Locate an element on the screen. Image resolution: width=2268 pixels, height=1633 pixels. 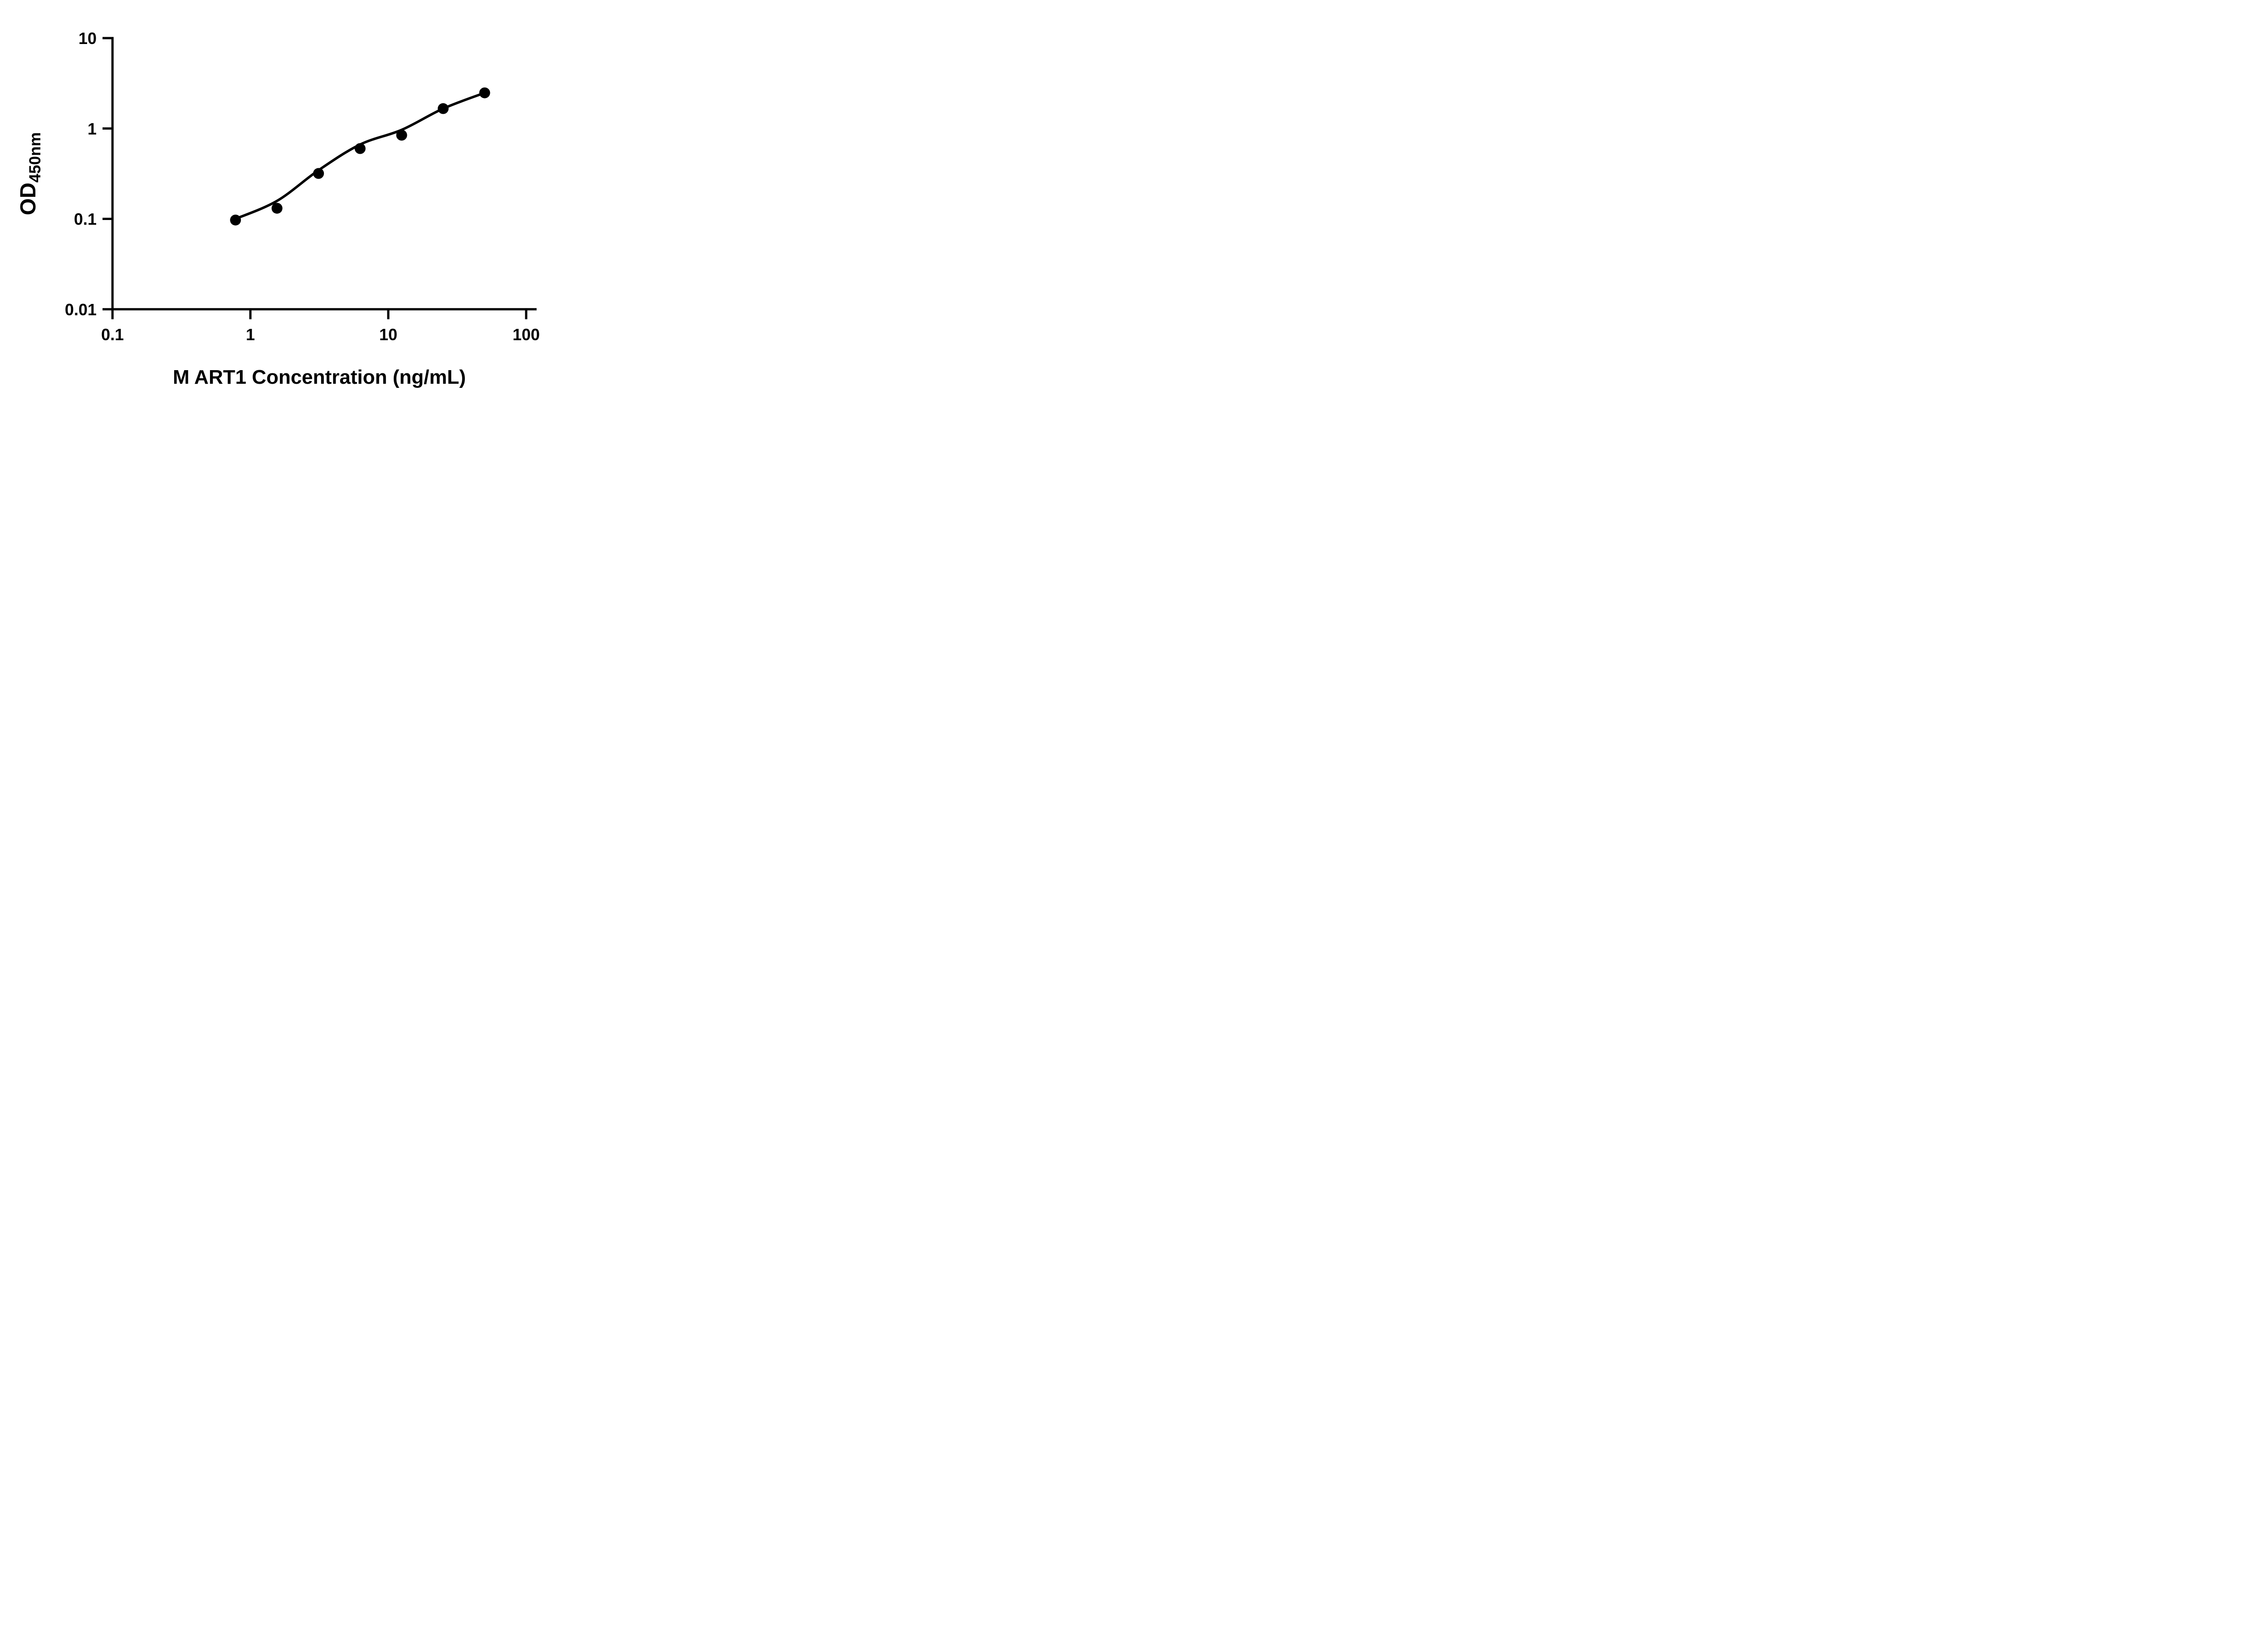
x-tick-label: 0.1 is located at coordinates (113, 334).